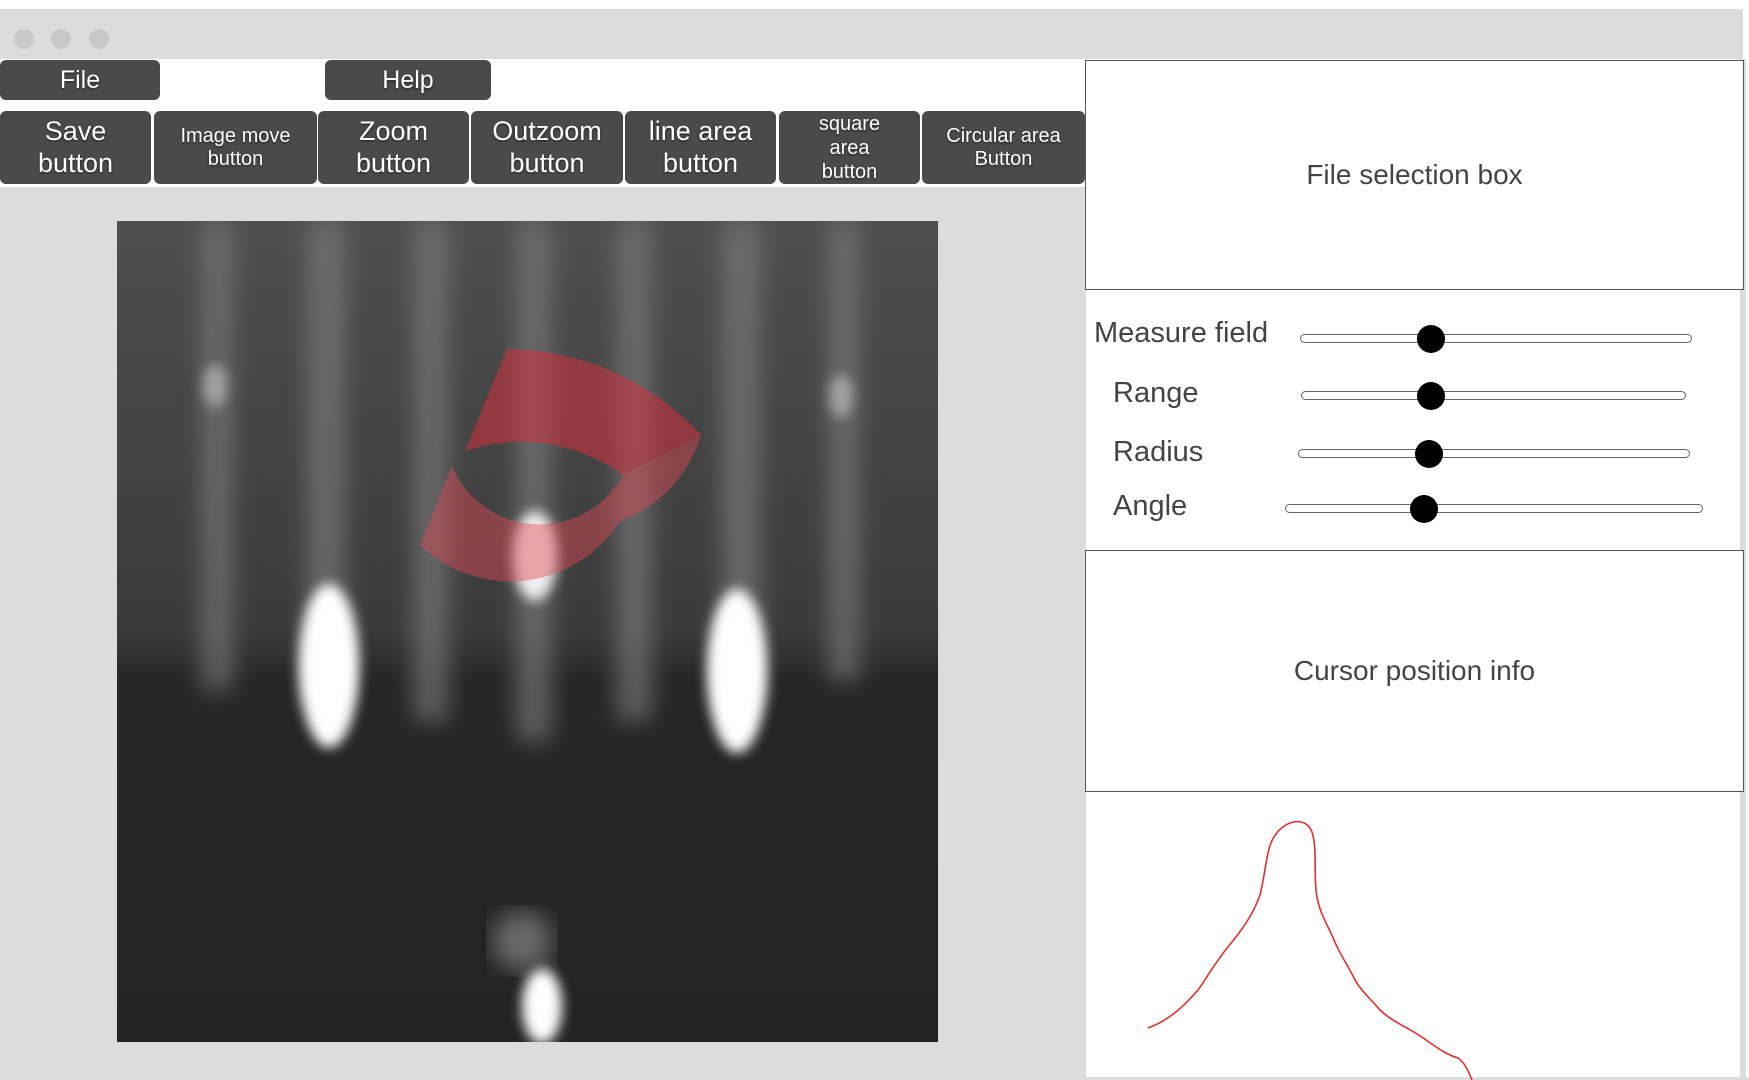 The width and height of the screenshot is (1749, 1080). What do you see at coordinates (408, 80) in the screenshot?
I see `help-menu-button: Help` at bounding box center [408, 80].